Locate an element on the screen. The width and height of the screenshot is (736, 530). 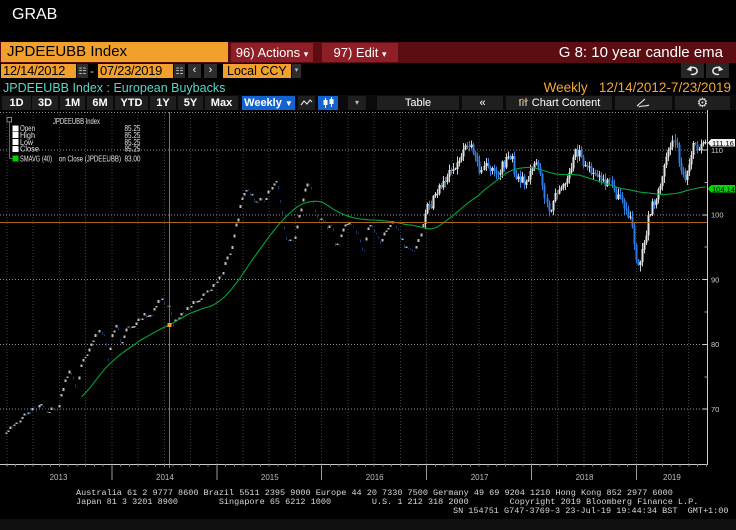
svg-text: 2016 is located at coordinates (375, 477).